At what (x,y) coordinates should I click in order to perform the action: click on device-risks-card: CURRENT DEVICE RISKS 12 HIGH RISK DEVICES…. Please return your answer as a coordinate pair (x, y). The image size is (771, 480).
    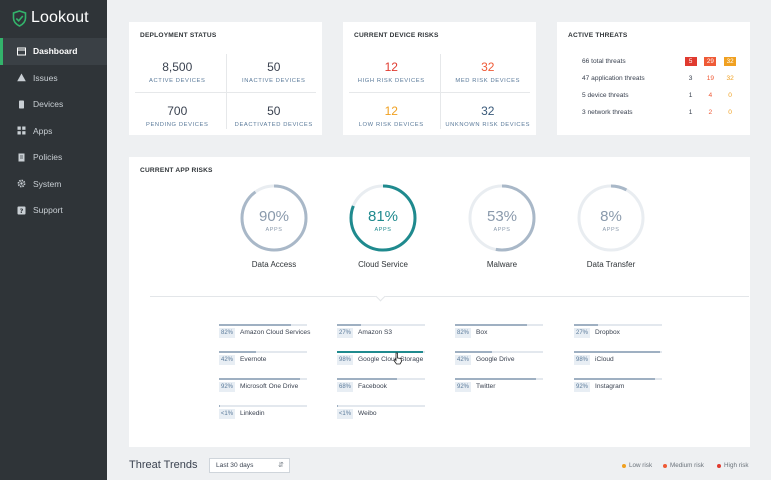
    Looking at the image, I should click on (439, 78).